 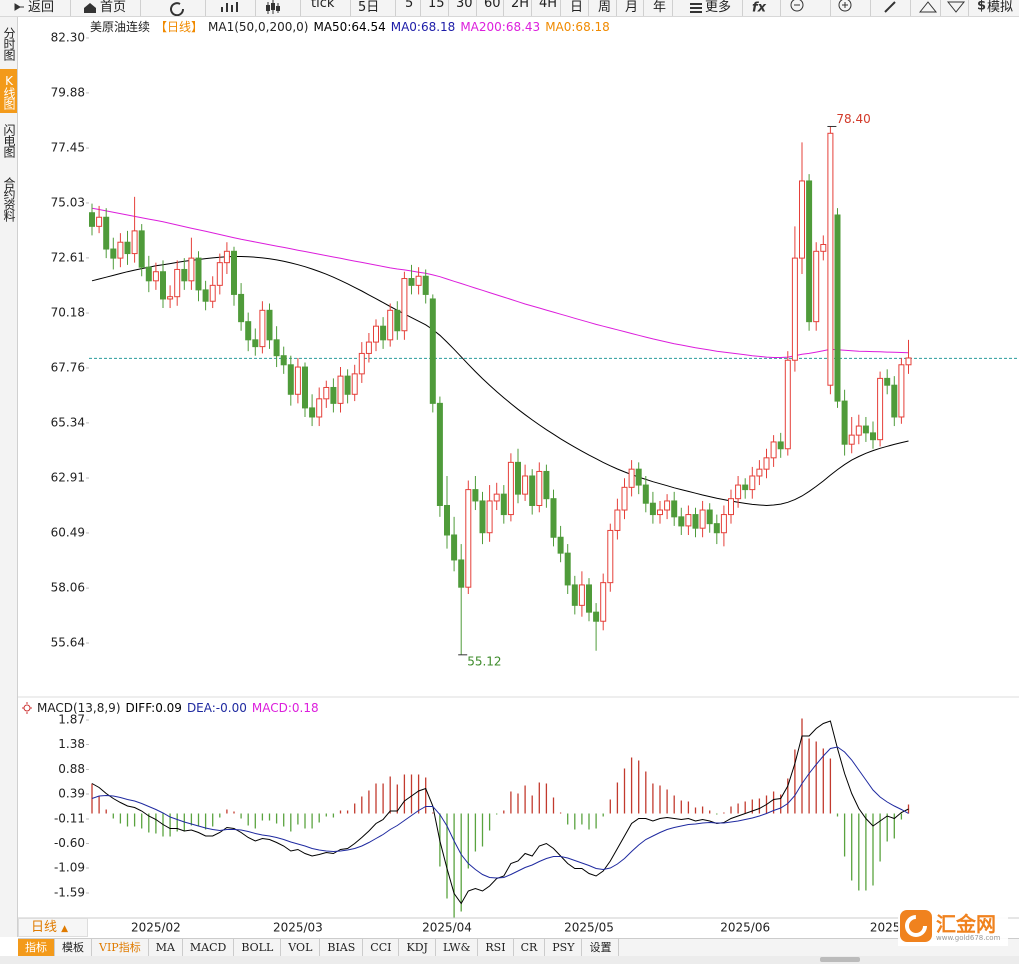 What do you see at coordinates (113, 7) in the screenshot?
I see `toolbar-button: 首页` at bounding box center [113, 7].